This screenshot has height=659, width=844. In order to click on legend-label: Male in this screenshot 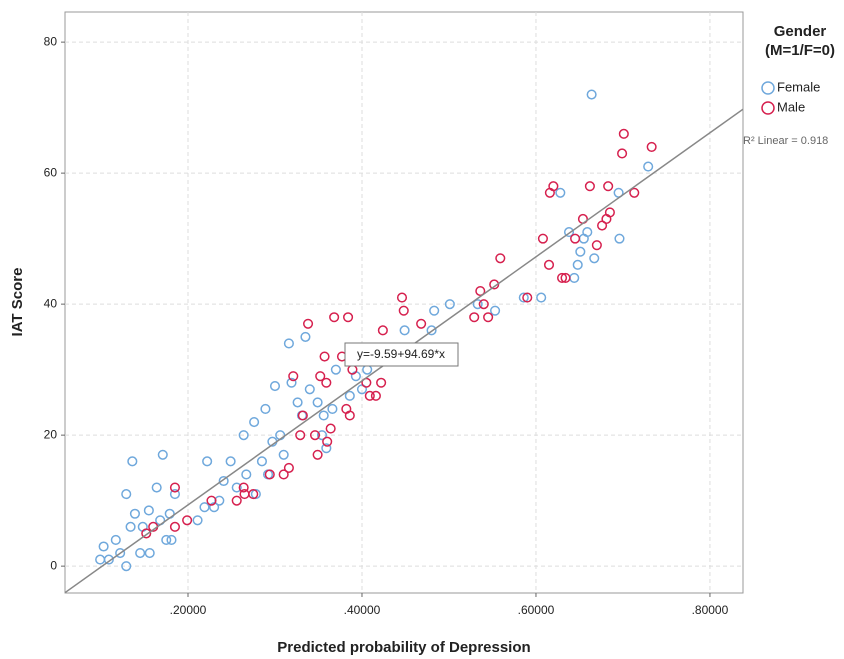, I will do `click(791, 106)`.